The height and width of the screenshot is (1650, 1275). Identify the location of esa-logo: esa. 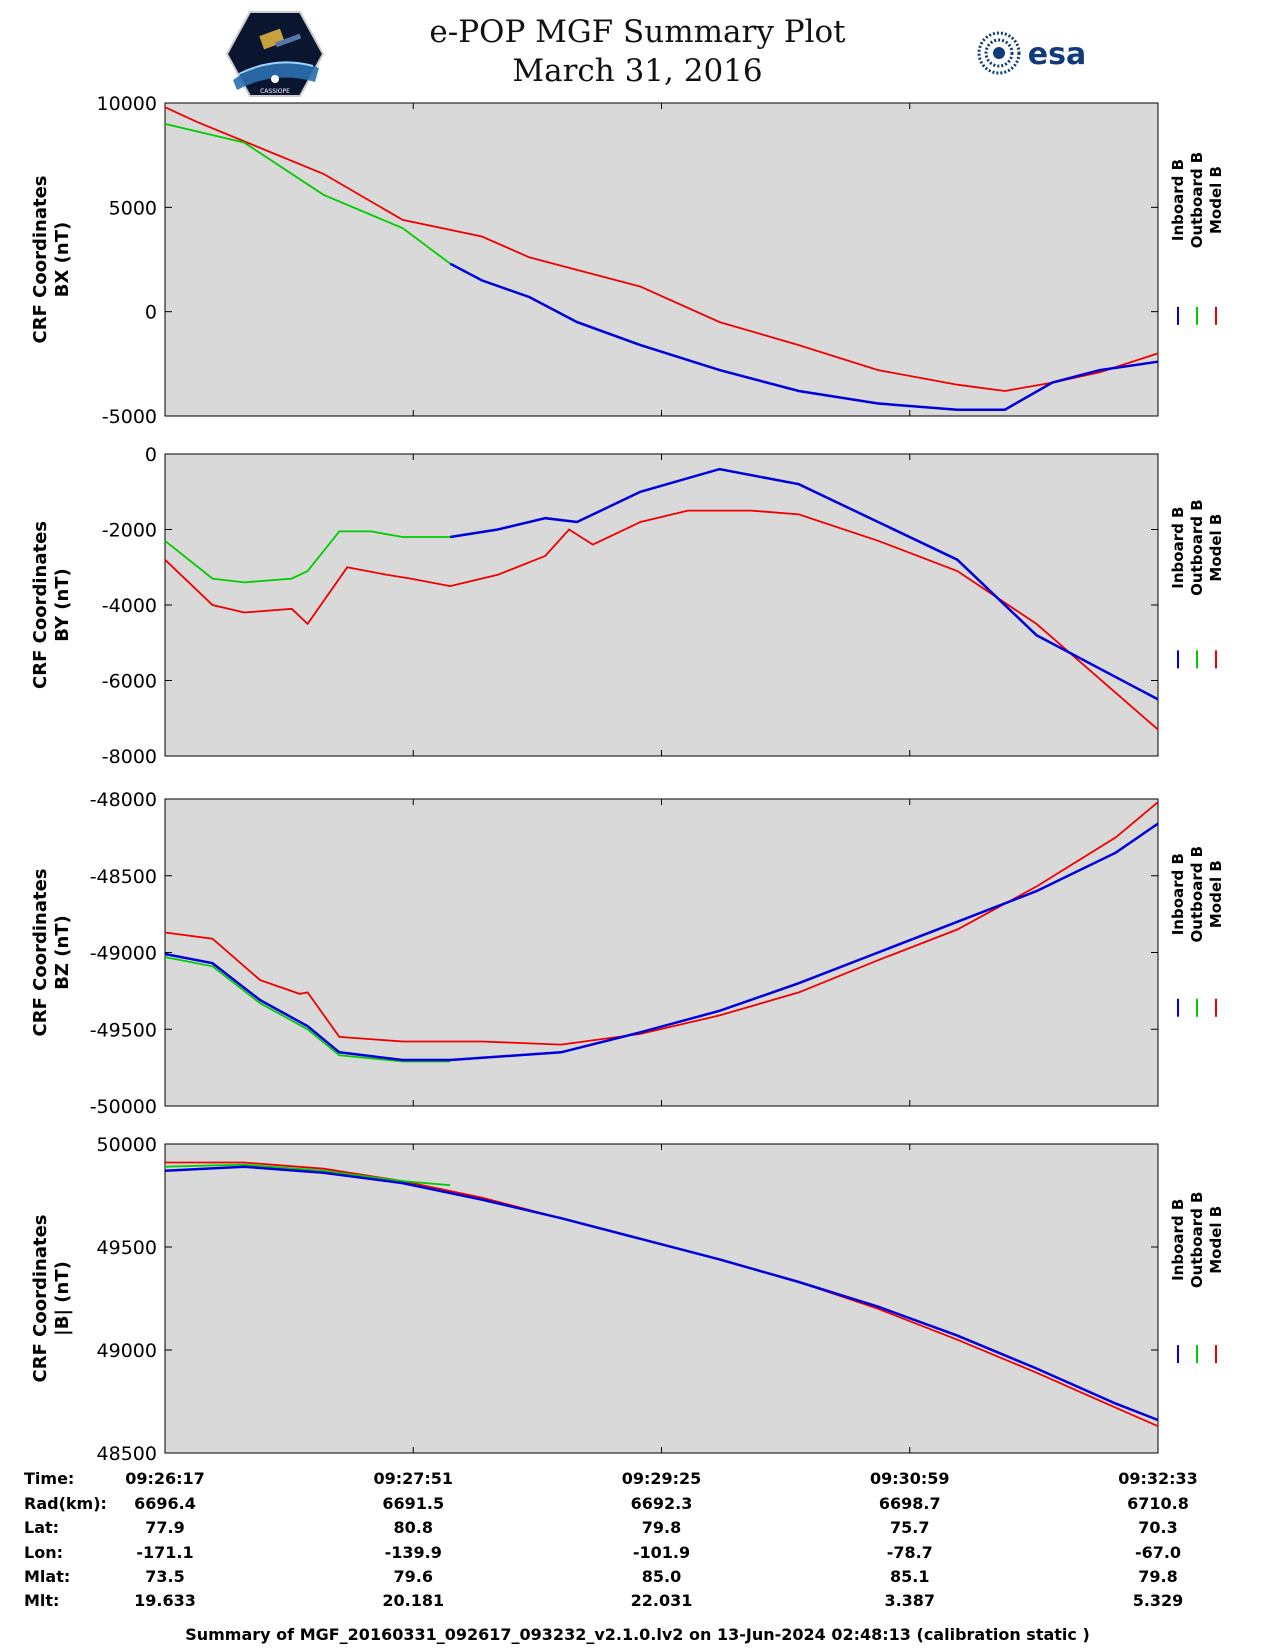
(1031, 53).